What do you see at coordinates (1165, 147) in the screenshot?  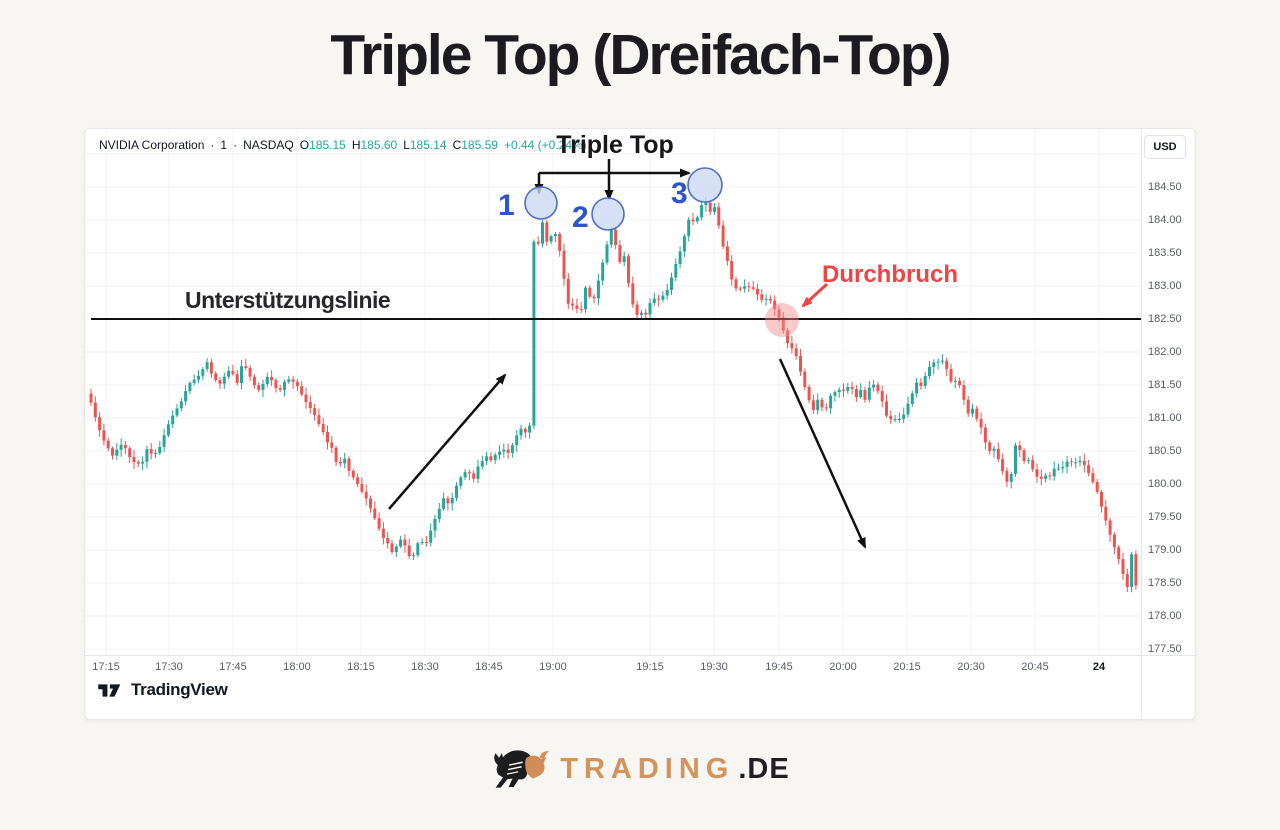 I see `currency-badge: USD` at bounding box center [1165, 147].